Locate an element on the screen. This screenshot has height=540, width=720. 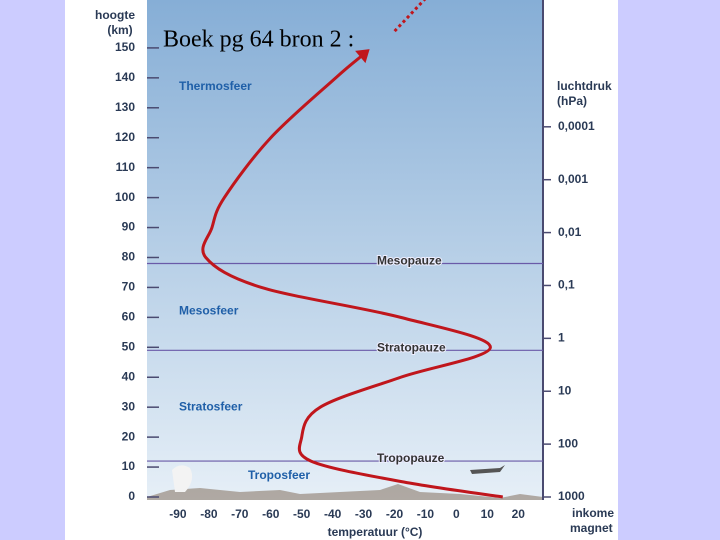
y2-axis-label: luchtdruk is located at coordinates (584, 86).